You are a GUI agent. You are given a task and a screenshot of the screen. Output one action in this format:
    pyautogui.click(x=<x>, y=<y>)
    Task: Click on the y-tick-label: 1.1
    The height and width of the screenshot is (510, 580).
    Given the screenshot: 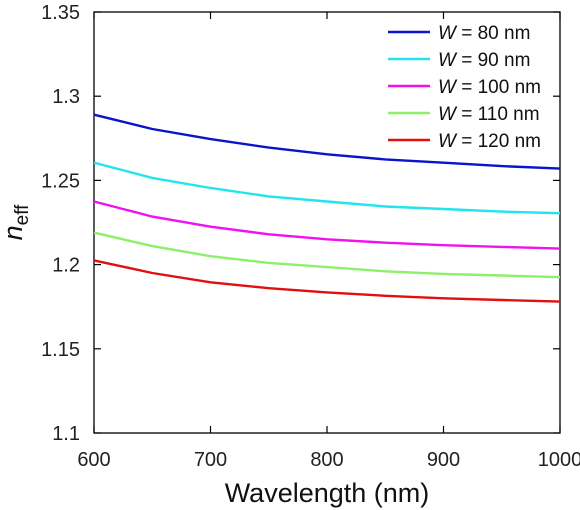 What is the action you would take?
    pyautogui.click(x=66, y=434)
    